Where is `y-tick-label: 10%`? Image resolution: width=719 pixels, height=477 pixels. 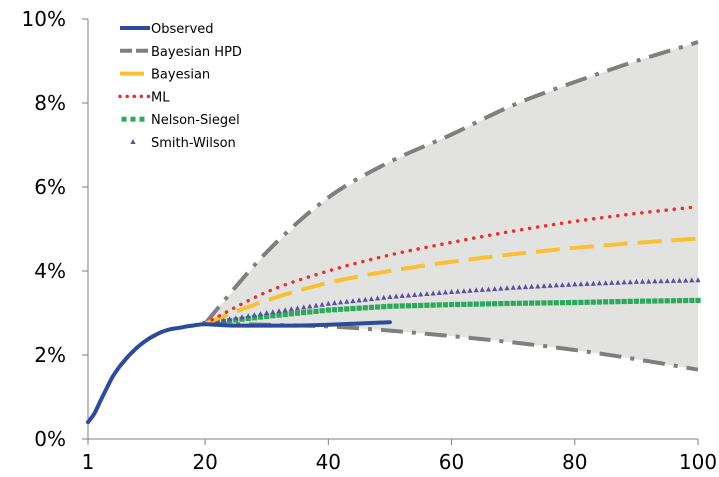 y-tick-label: 10% is located at coordinates (44, 19).